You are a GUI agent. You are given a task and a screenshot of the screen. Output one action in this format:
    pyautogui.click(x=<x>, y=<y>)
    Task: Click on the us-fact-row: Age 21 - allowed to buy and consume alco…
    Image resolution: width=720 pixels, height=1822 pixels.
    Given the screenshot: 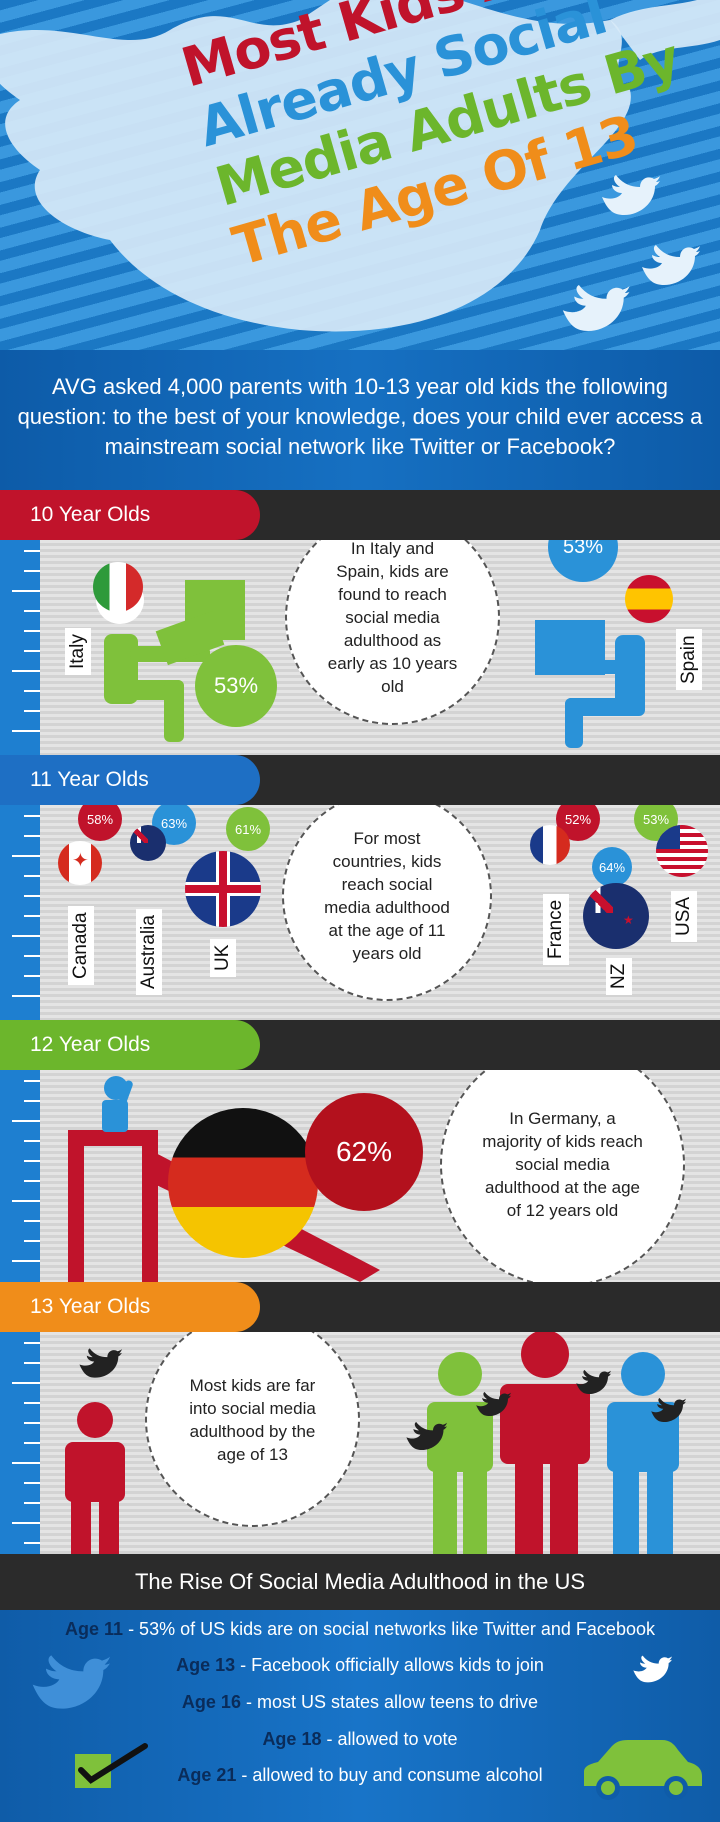 What is the action you would take?
    pyautogui.click(x=360, y=1775)
    